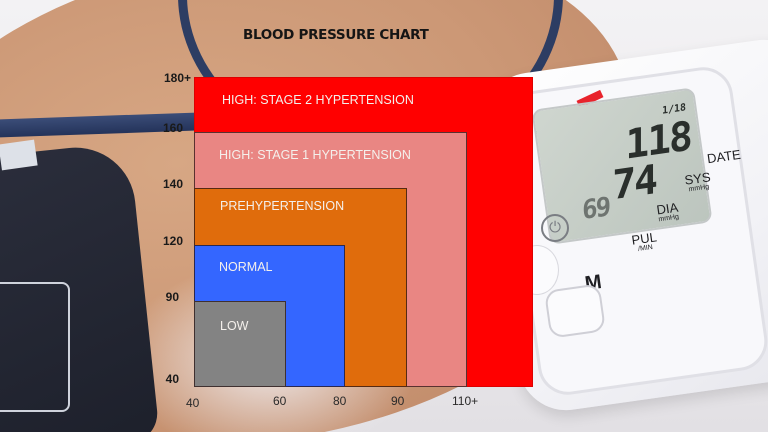 The height and width of the screenshot is (432, 768). What do you see at coordinates (340, 401) in the screenshot?
I see `x-tick-80: 80` at bounding box center [340, 401].